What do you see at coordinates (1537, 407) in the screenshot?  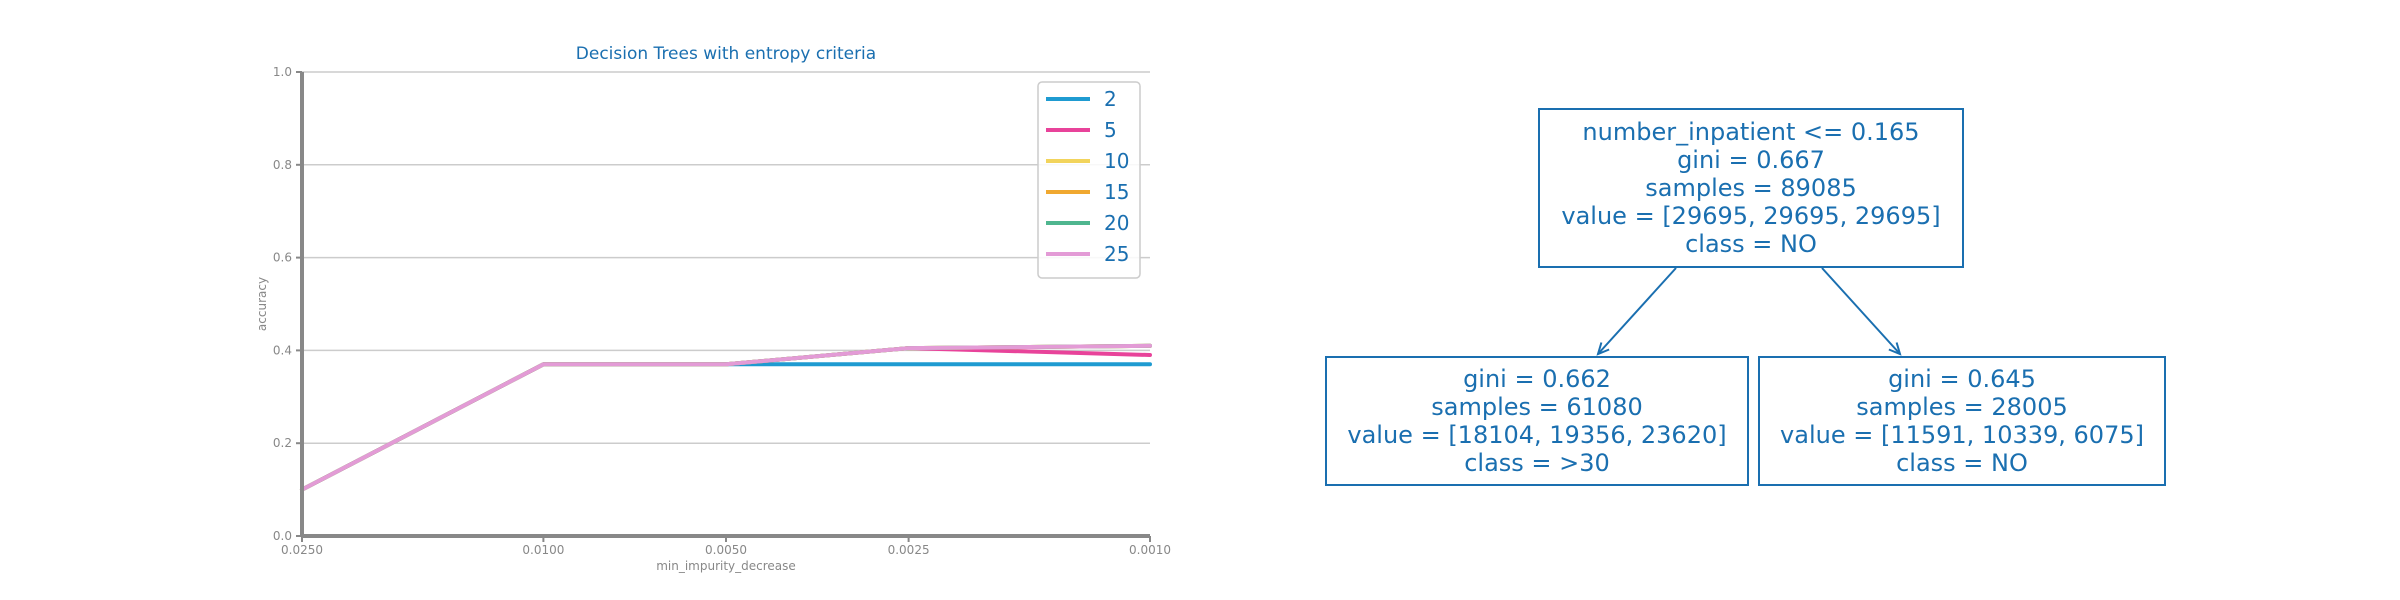 I see `left-samples: samples = 61080` at bounding box center [1537, 407].